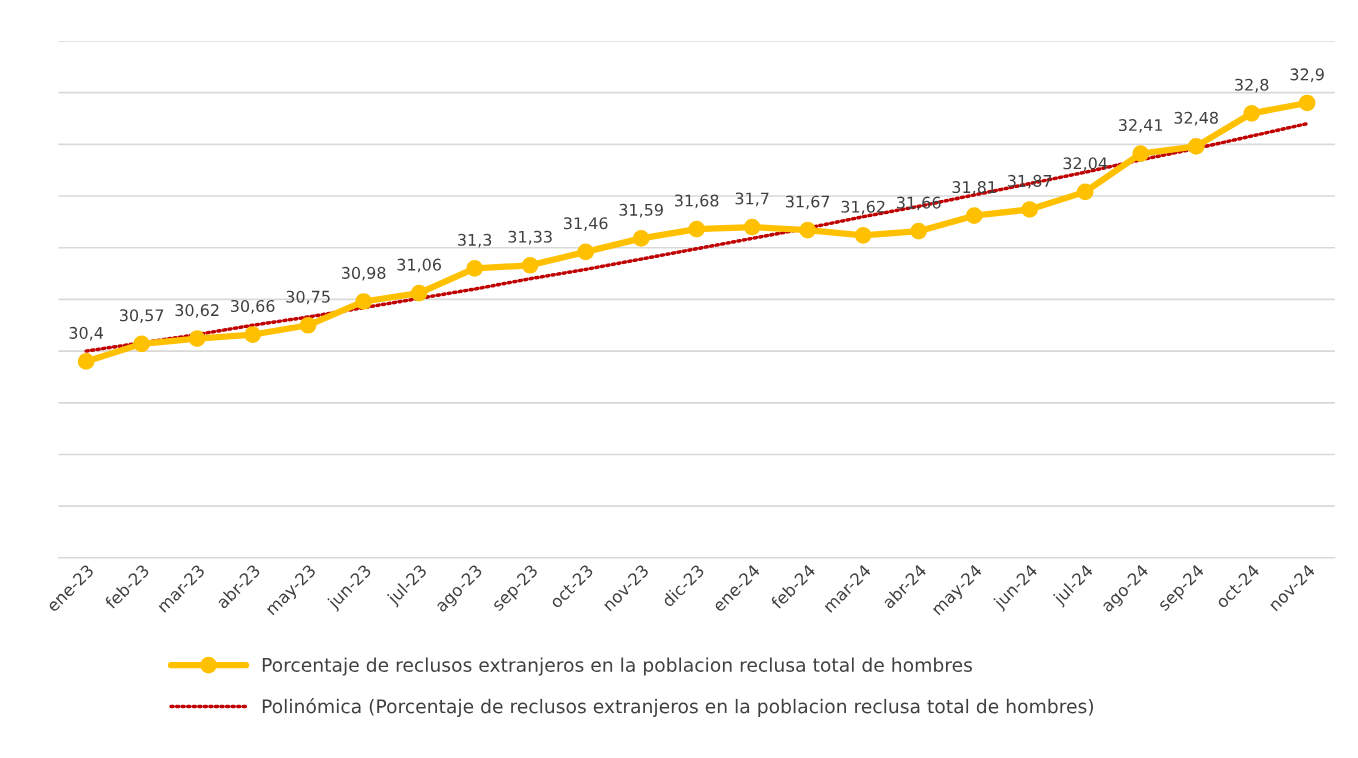 Image resolution: width=1358 pixels, height=758 pixels. What do you see at coordinates (197, 311) in the screenshot?
I see `data-label: 30,62` at bounding box center [197, 311].